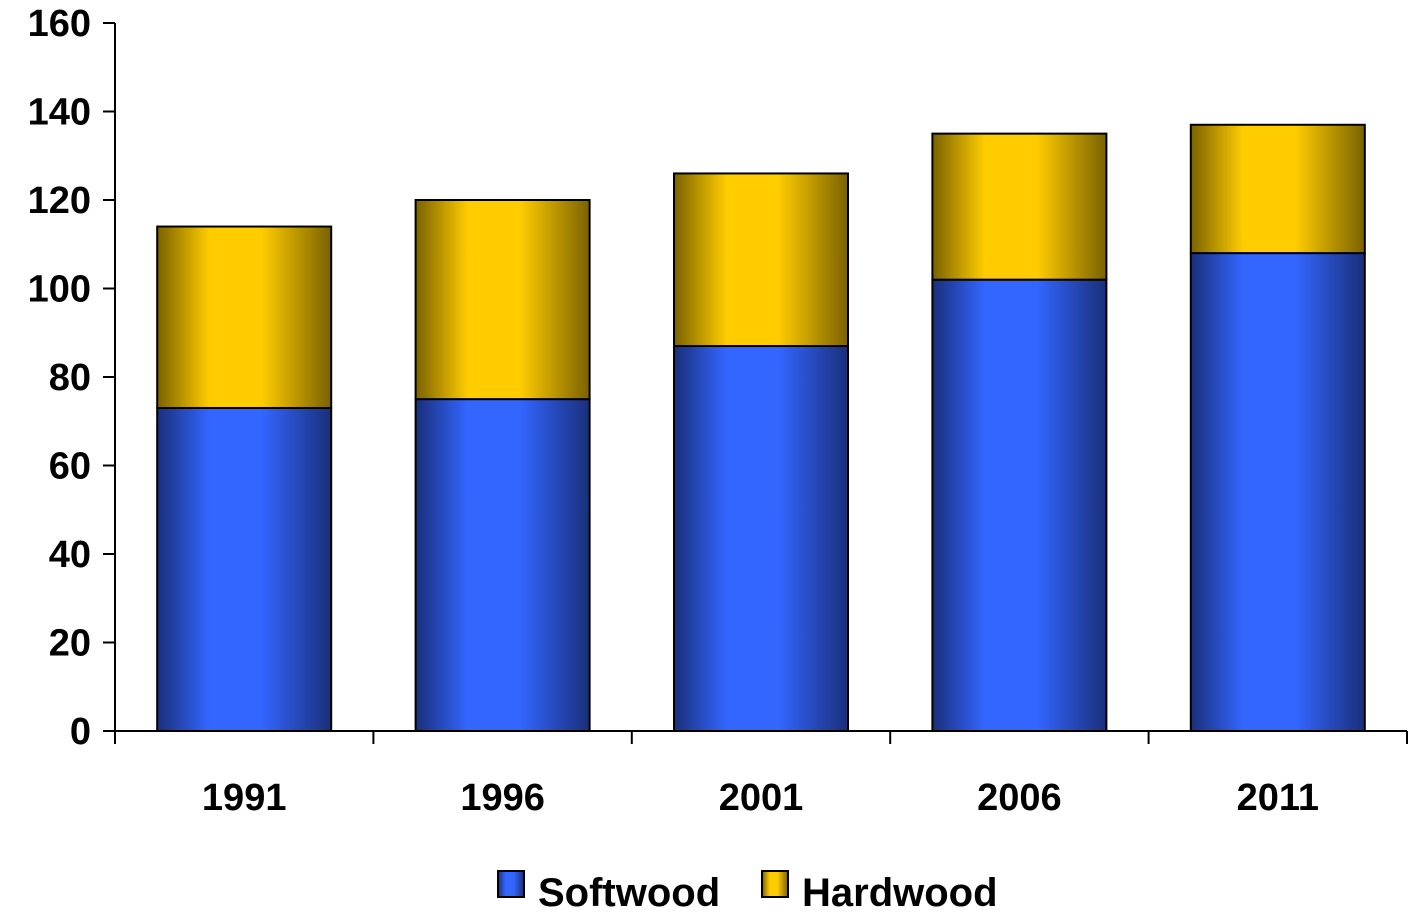 The width and height of the screenshot is (1410, 915). What do you see at coordinates (761, 774) in the screenshot?
I see `x-axis: 1991 1996 2001 2006 2011` at bounding box center [761, 774].